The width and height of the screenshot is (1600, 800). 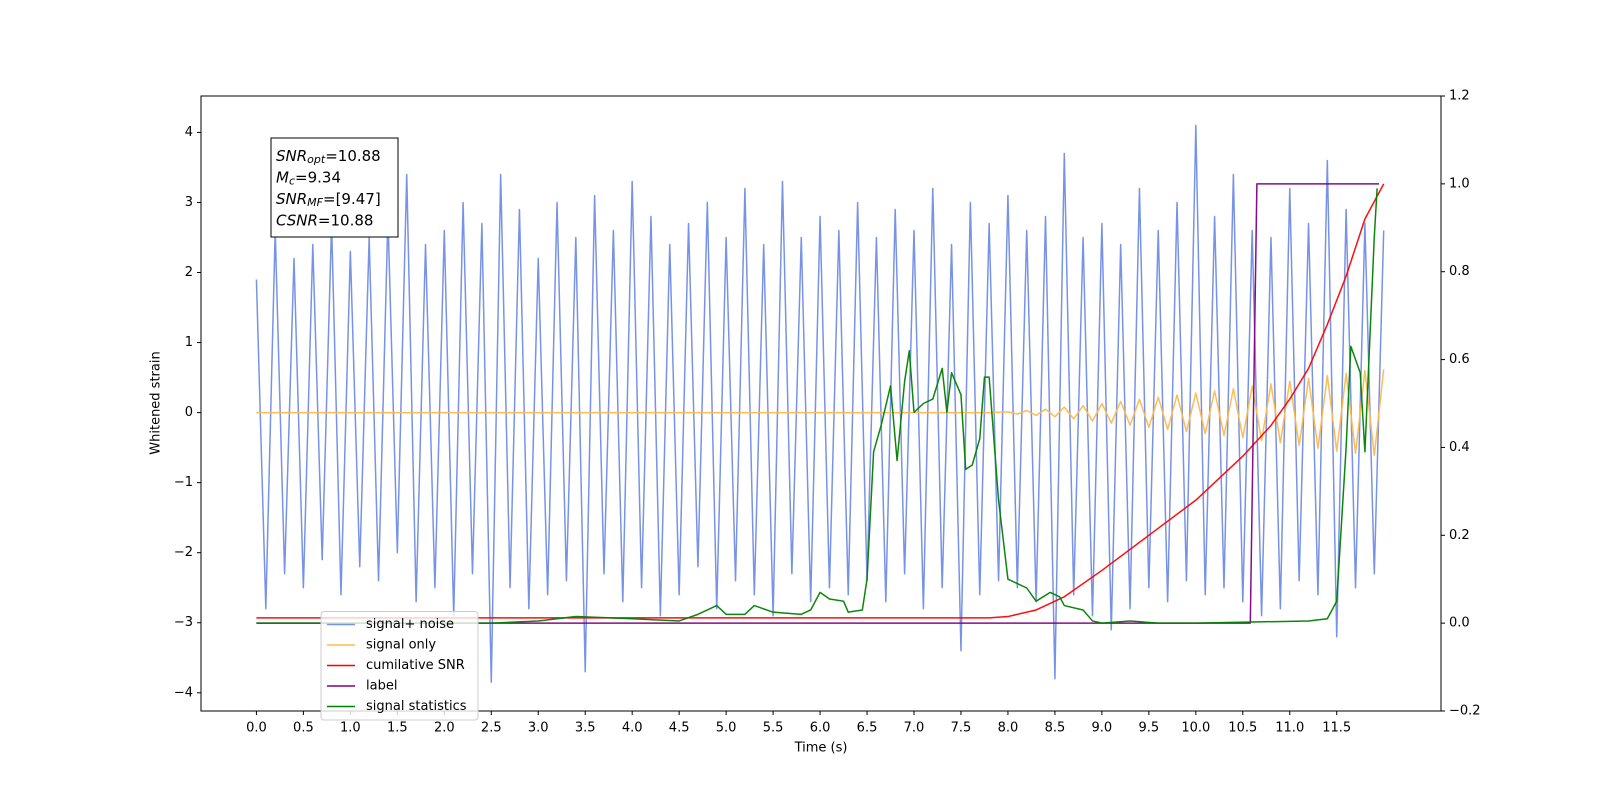 What do you see at coordinates (292, 181) in the screenshot?
I see `annotation-subscript: c` at bounding box center [292, 181].